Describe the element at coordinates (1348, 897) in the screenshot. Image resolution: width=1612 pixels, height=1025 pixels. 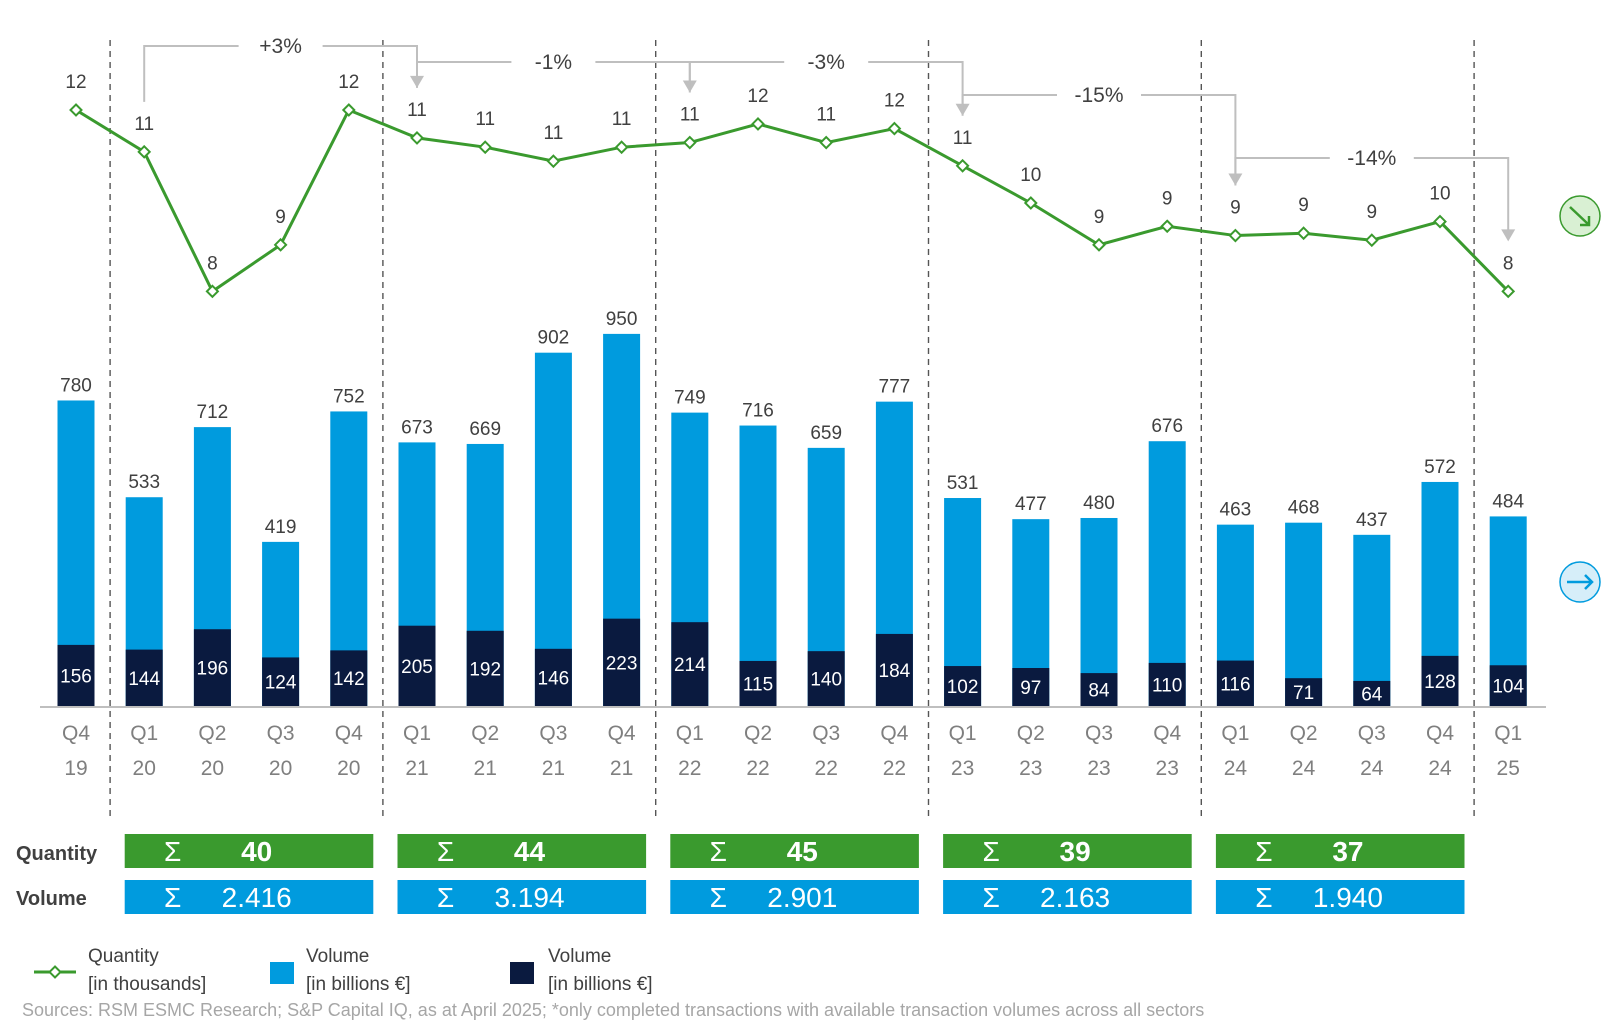
I see `volume-total: 1.940` at that location.